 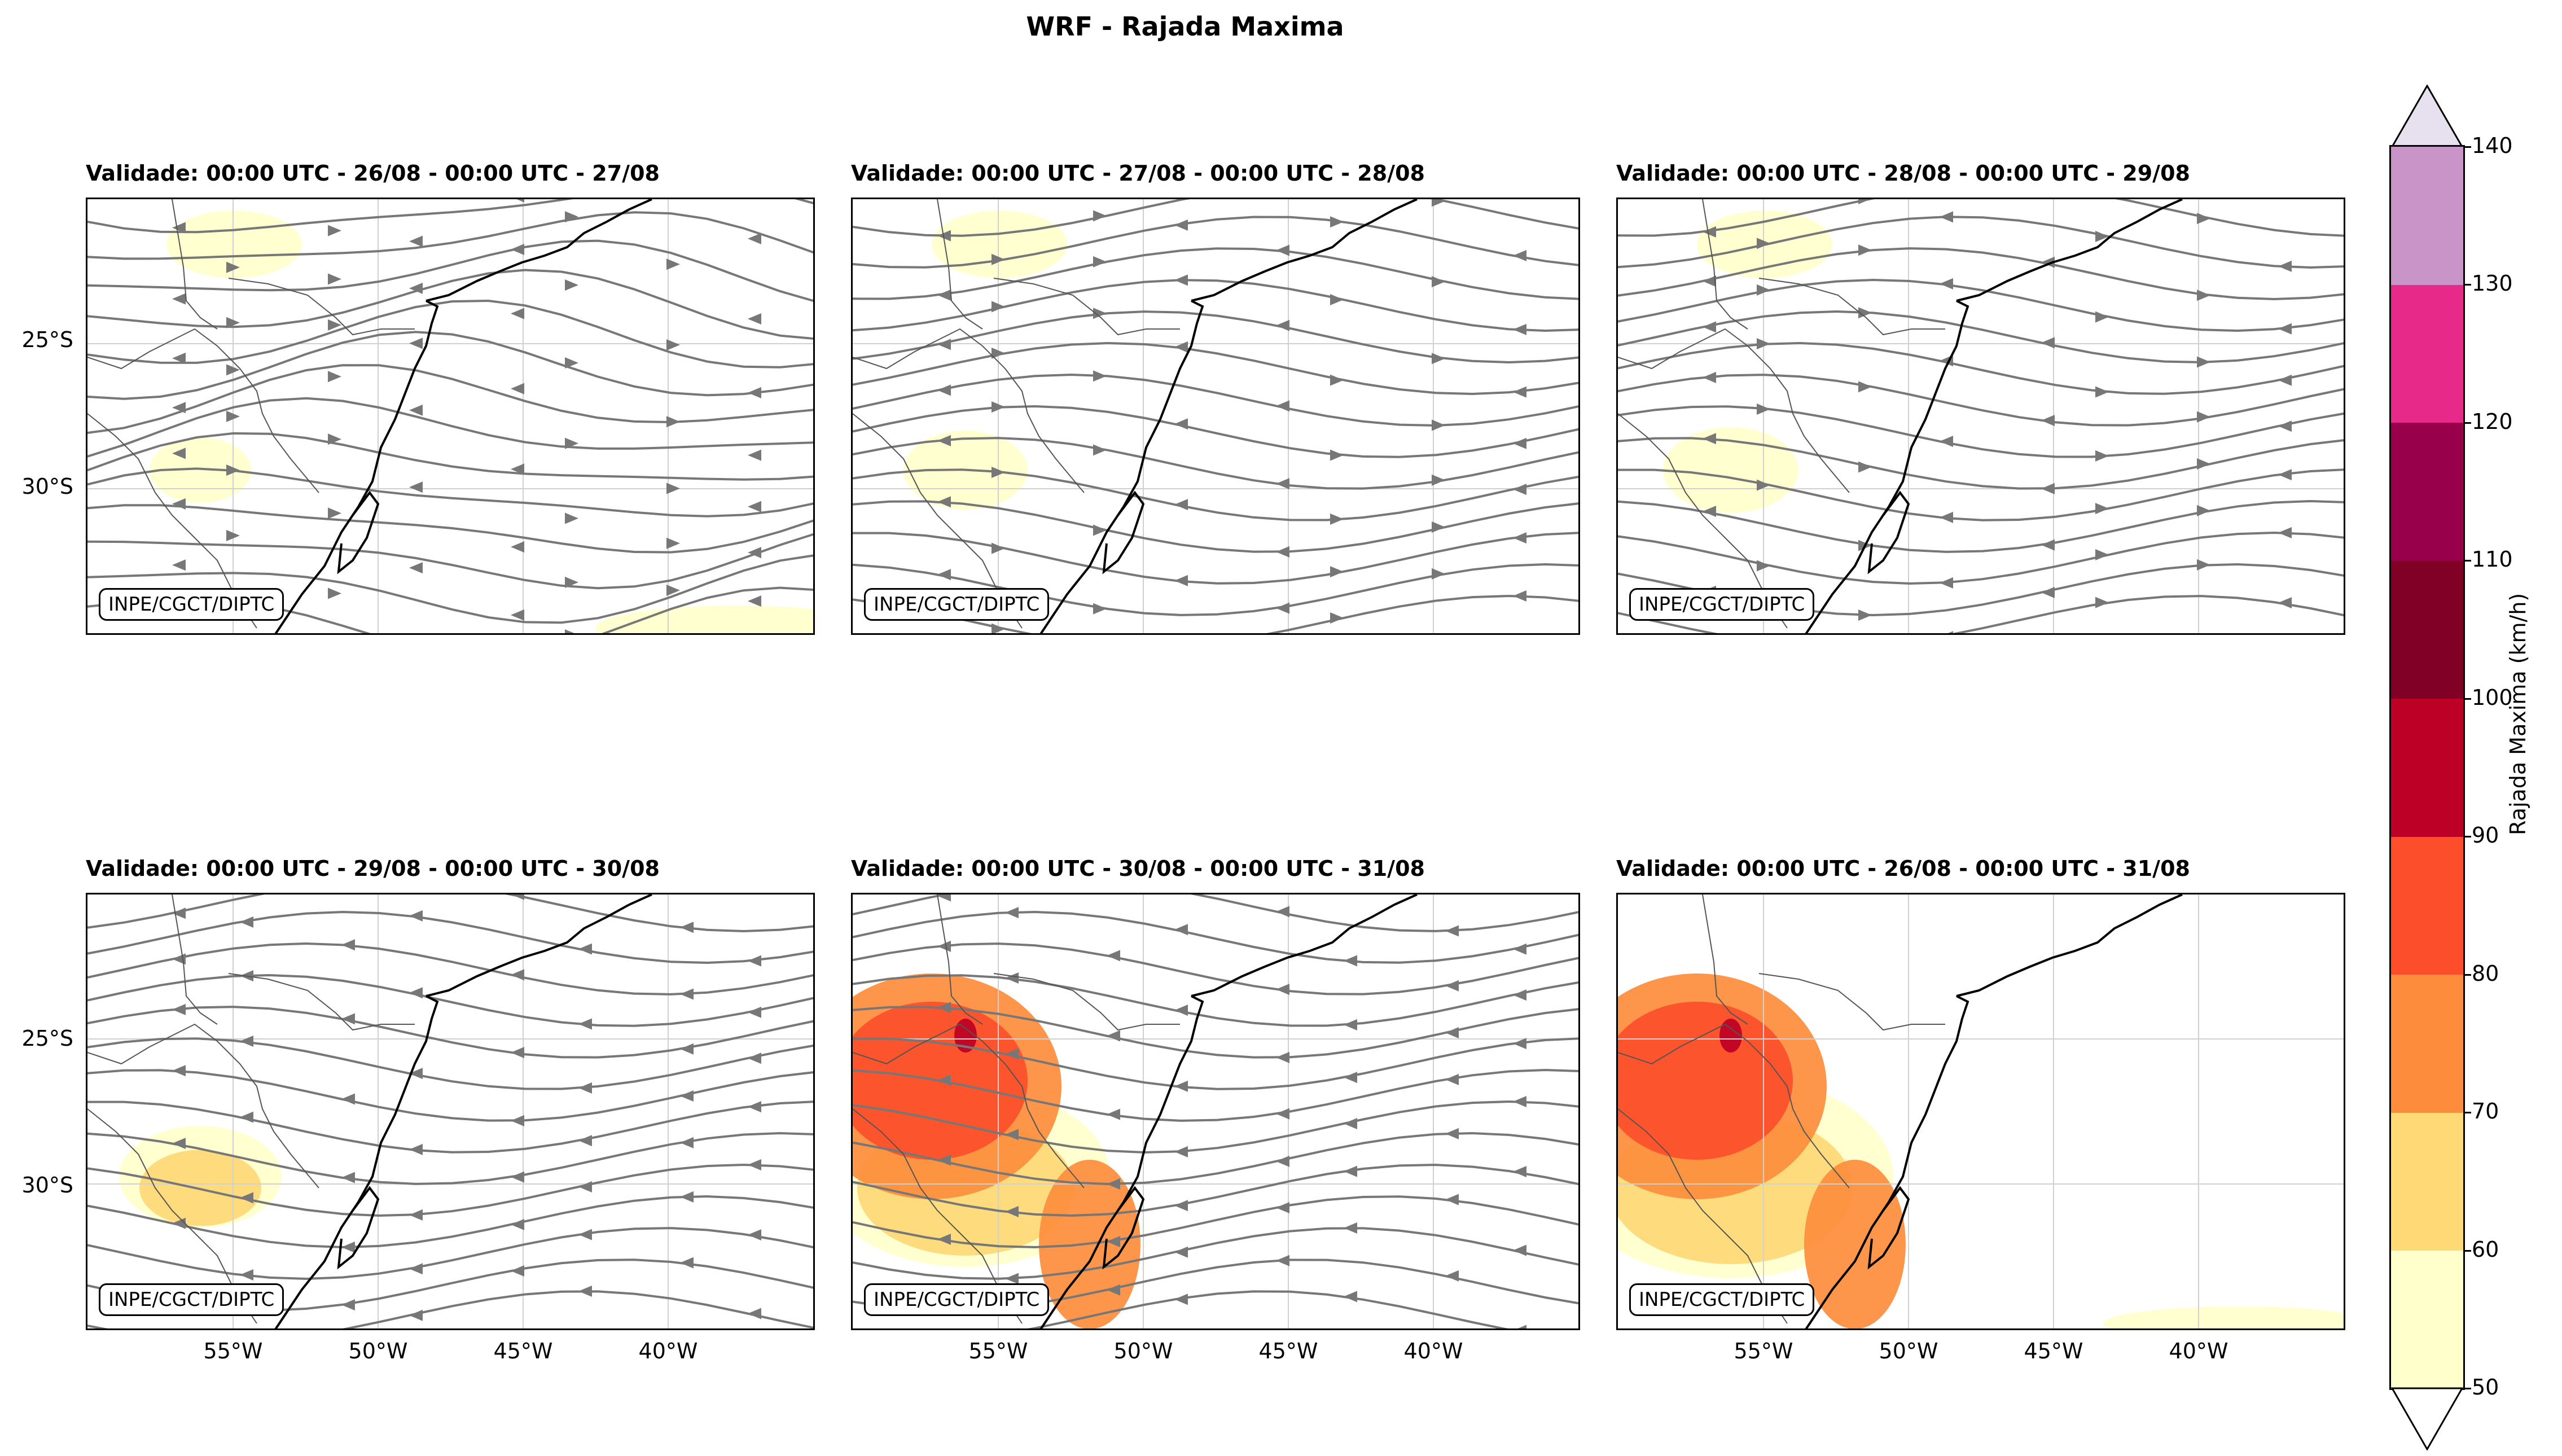 I want to click on map-panel-3: INPE/CGCT/DIPTC, so click(x=1980, y=416).